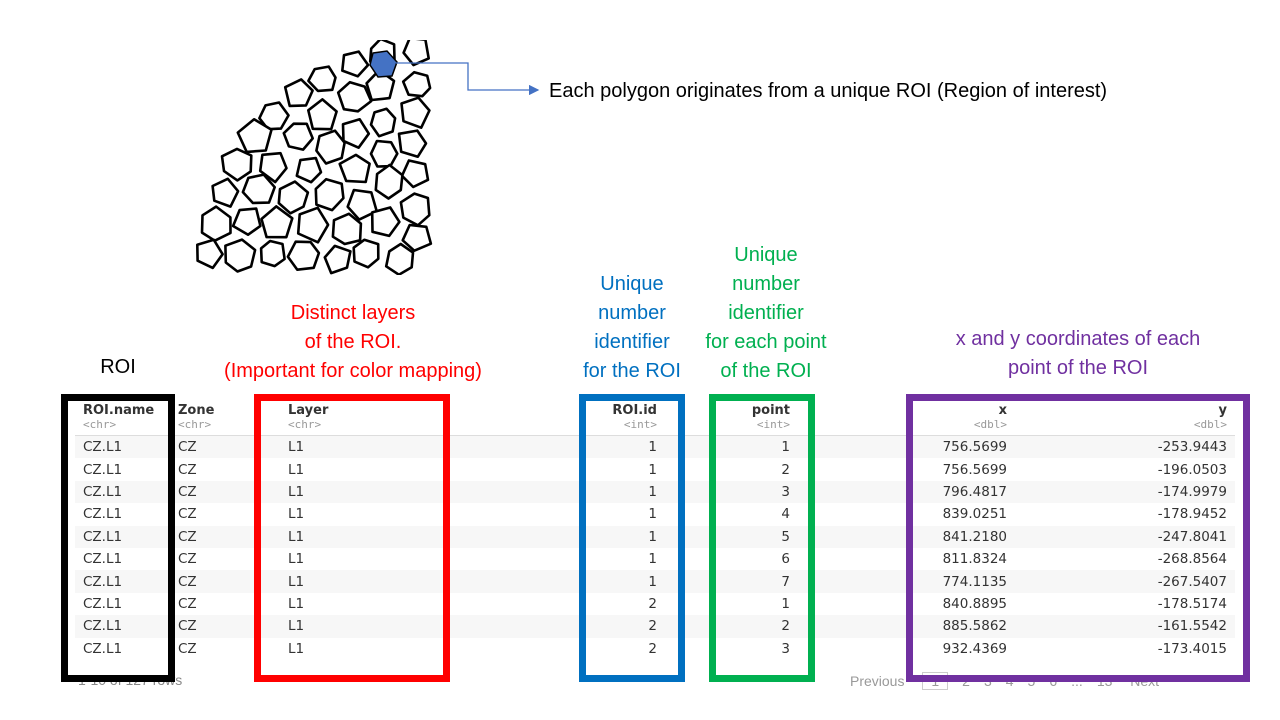 This screenshot has width=1280, height=720. I want to click on cell-y: -196.0503, so click(1192, 469).